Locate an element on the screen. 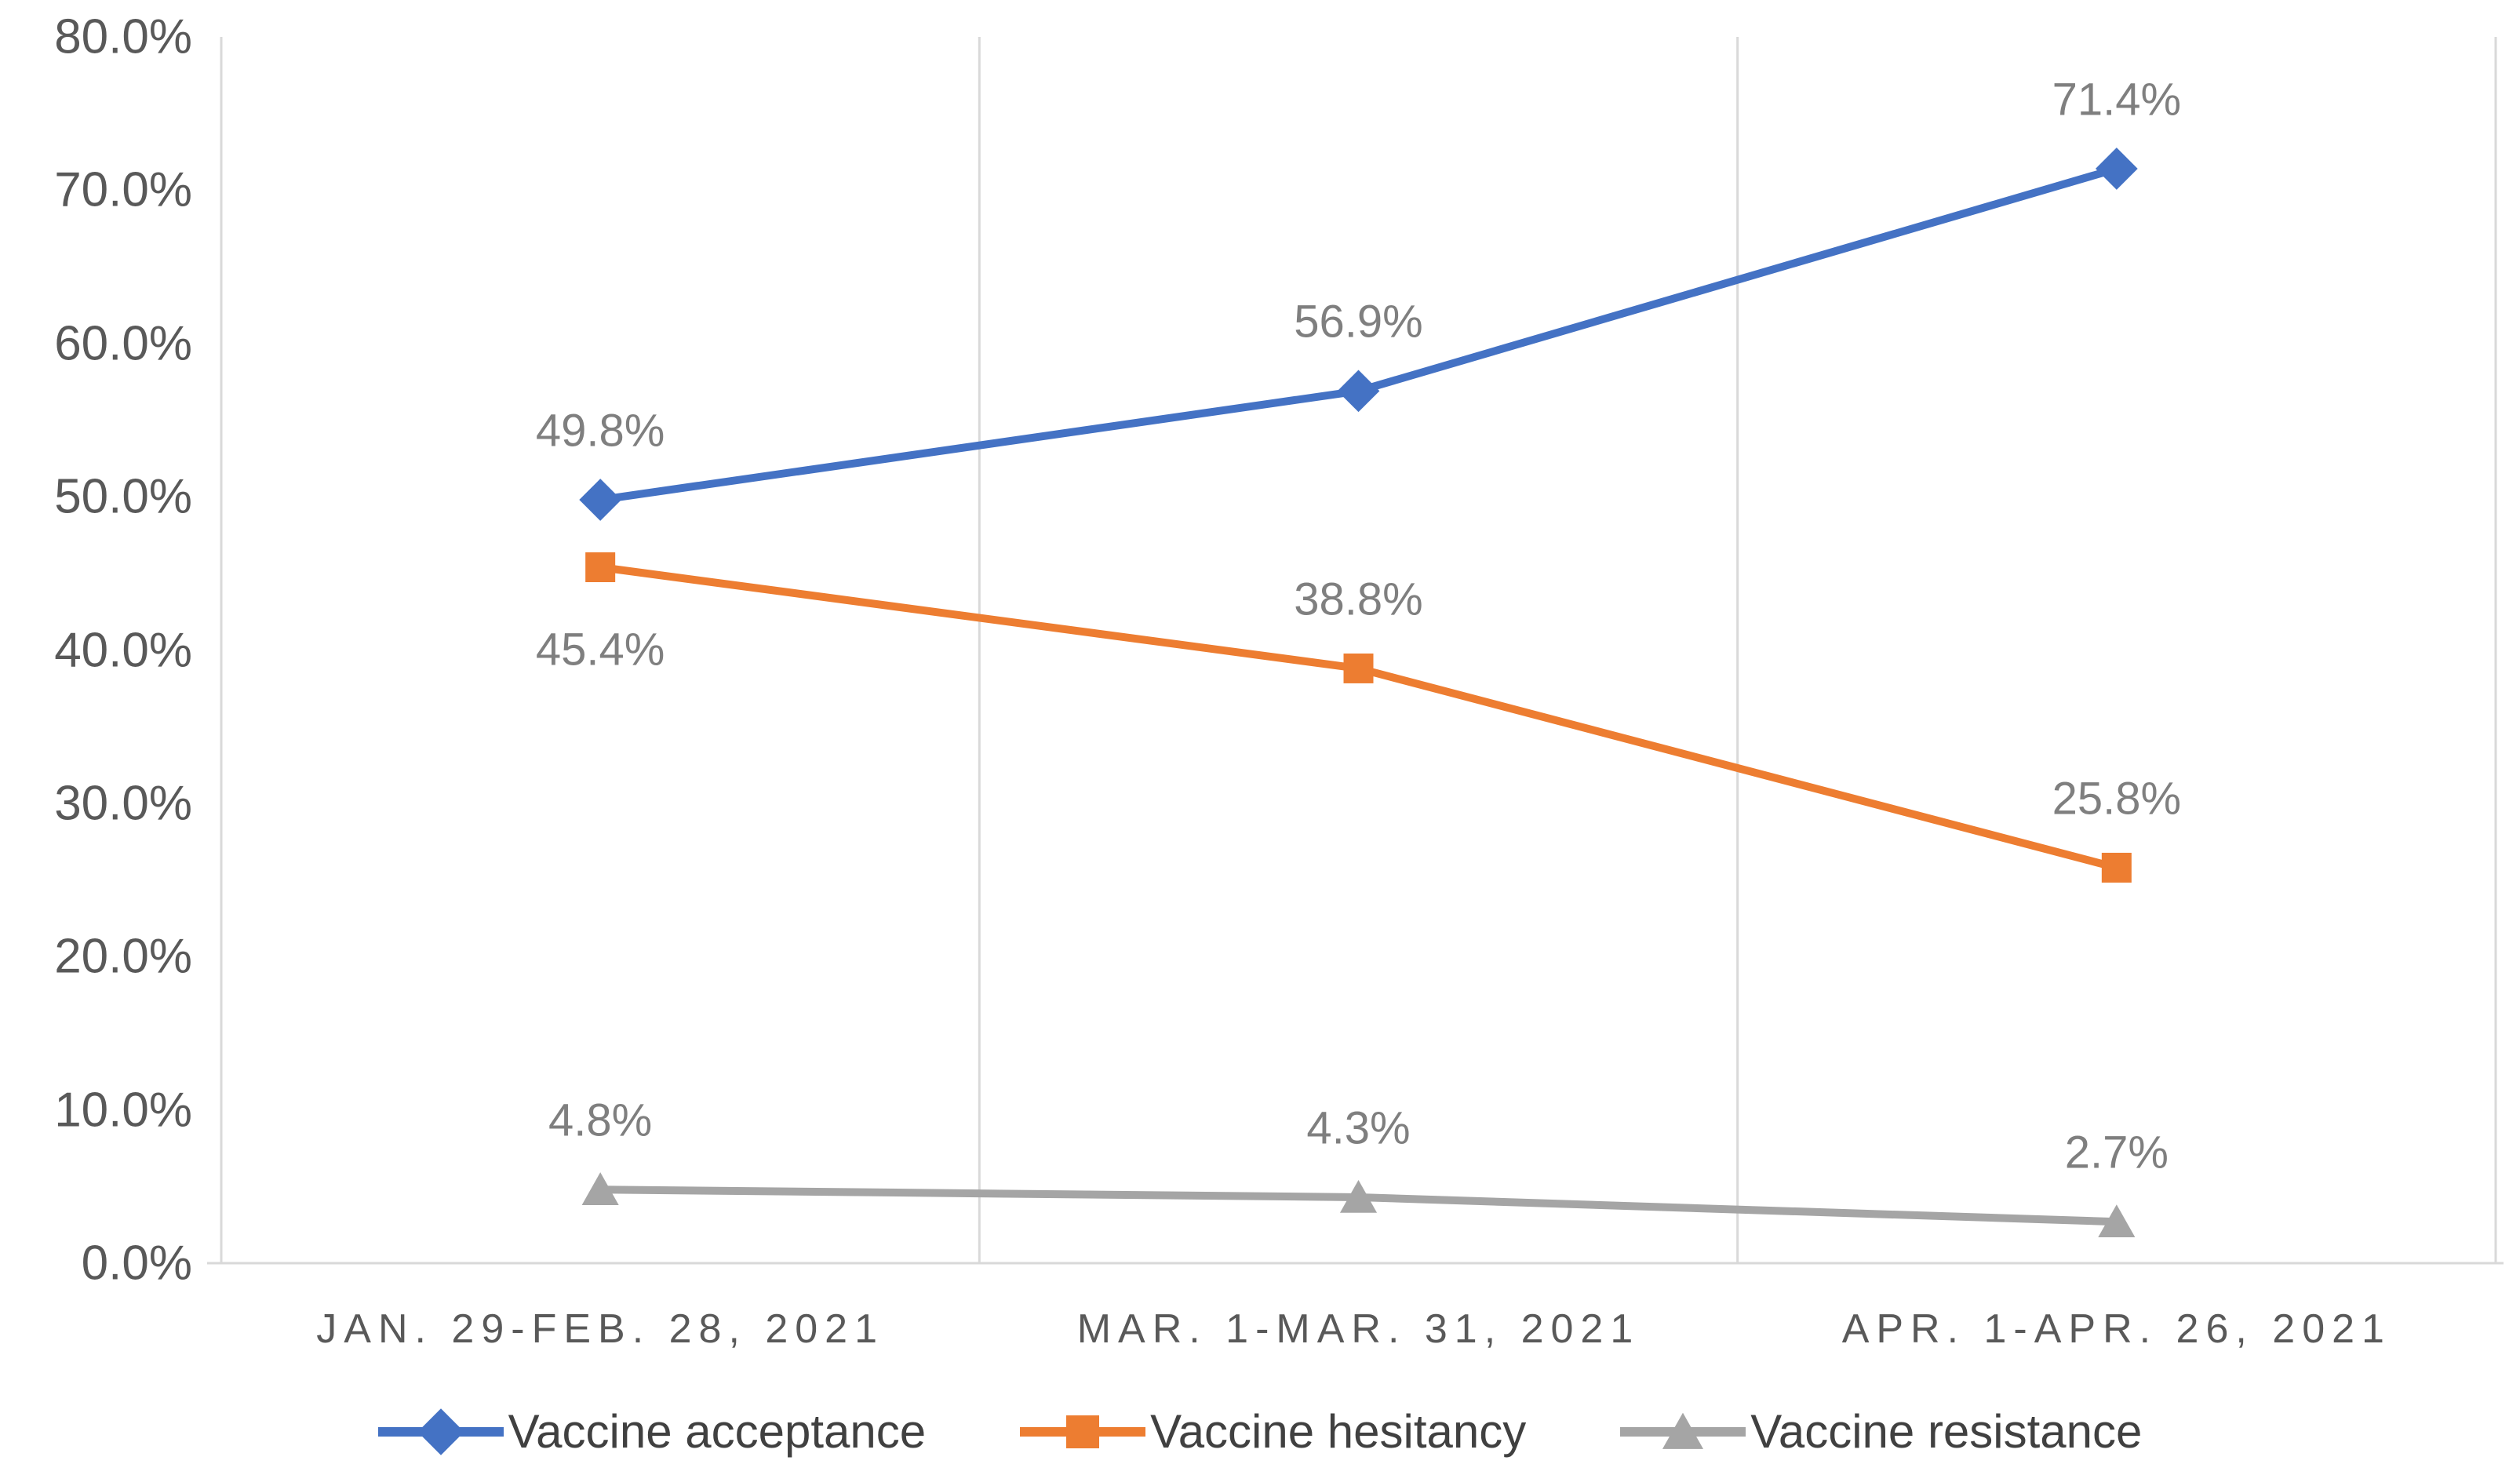 This screenshot has width=2520, height=1475. legend-item-vaccine-resistance: Vaccine resistance is located at coordinates (1881, 1431).